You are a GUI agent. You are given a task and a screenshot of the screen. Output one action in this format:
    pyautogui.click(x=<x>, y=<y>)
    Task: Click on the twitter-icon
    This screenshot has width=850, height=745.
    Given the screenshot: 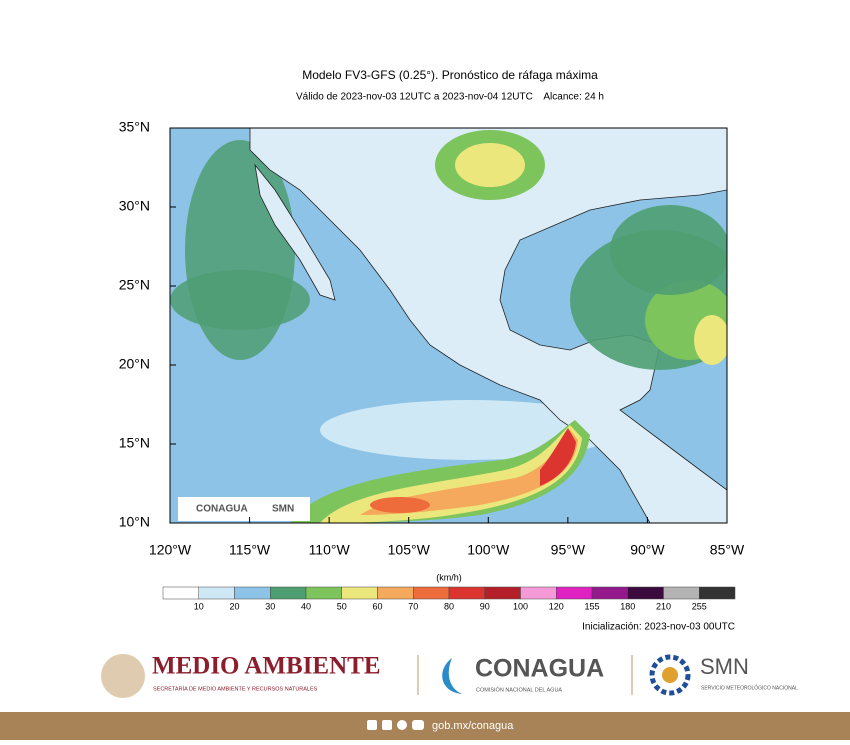 What is the action you would take?
    pyautogui.click(x=387, y=725)
    